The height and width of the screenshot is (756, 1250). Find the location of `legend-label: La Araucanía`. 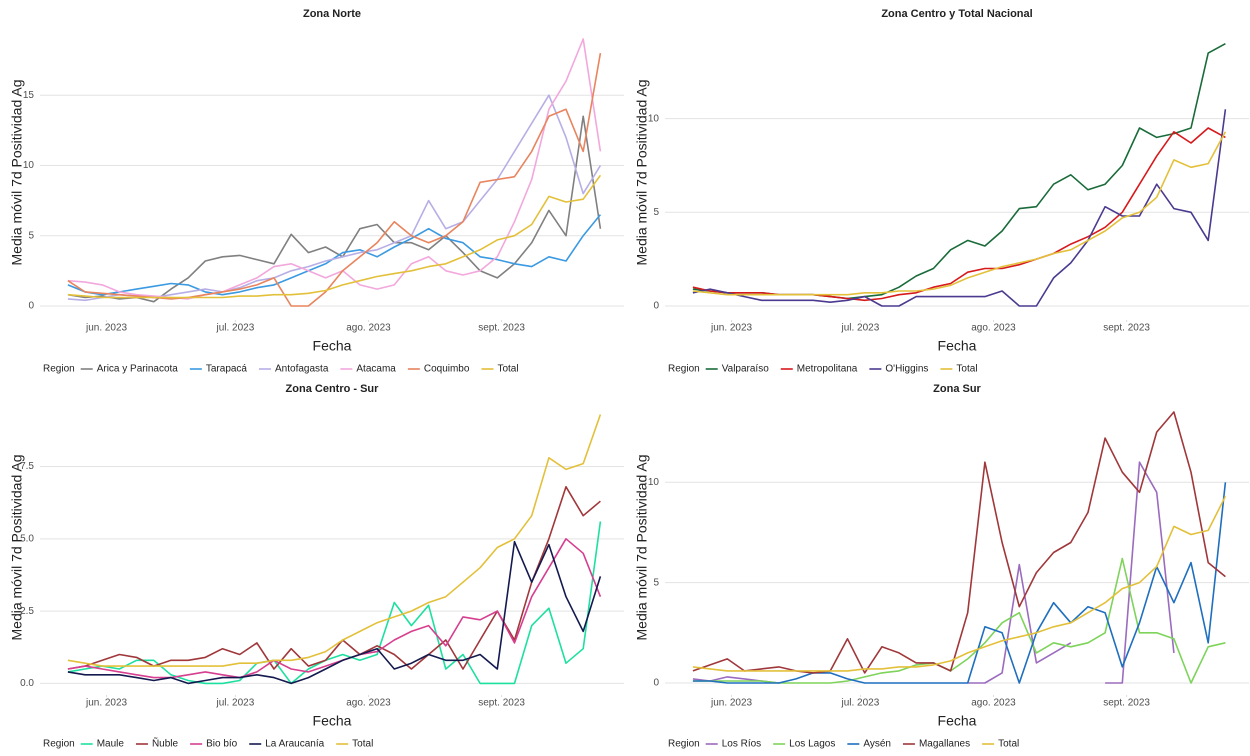

legend-label: La Araucanía is located at coordinates (294, 744).